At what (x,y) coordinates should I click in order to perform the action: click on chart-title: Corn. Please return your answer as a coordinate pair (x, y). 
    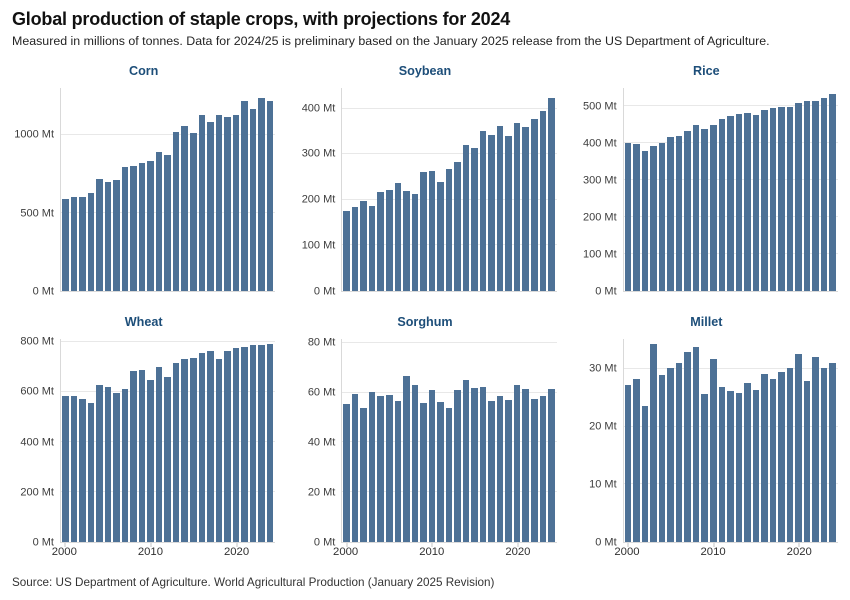
    Looking at the image, I should click on (143, 71).